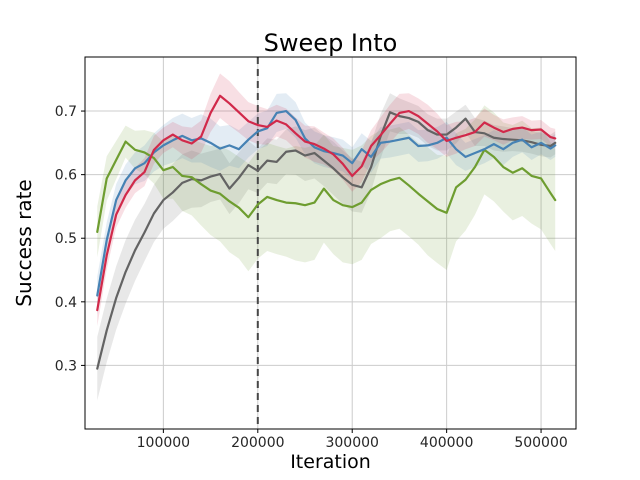 Image resolution: width=640 pixels, height=480 pixels. I want to click on y-tick-label: 0.3, so click(66, 366).